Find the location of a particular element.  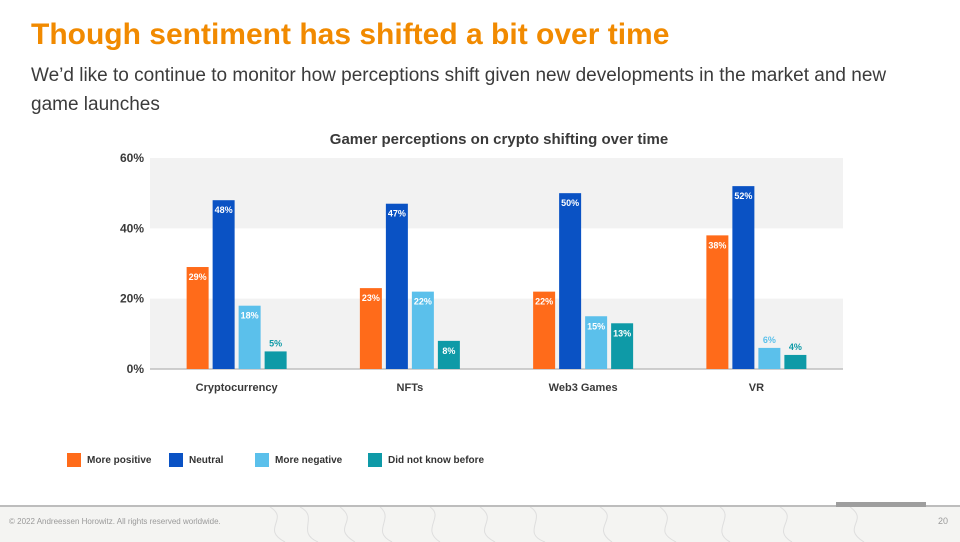

gridline-band is located at coordinates (496, 193).